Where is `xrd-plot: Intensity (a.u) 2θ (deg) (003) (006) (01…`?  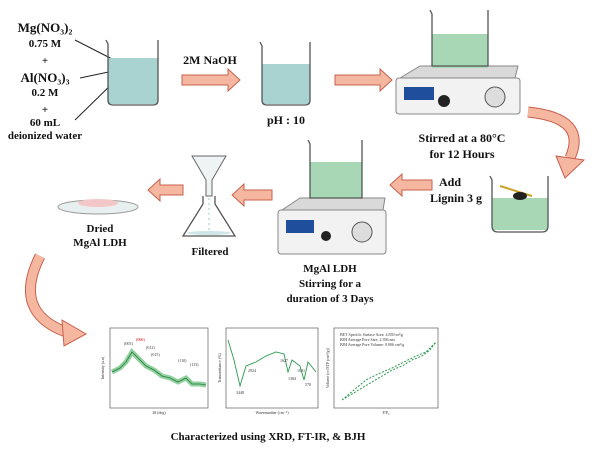 xrd-plot: Intensity (a.u) 2θ (deg) (003) (006) (01… is located at coordinates (154, 371).